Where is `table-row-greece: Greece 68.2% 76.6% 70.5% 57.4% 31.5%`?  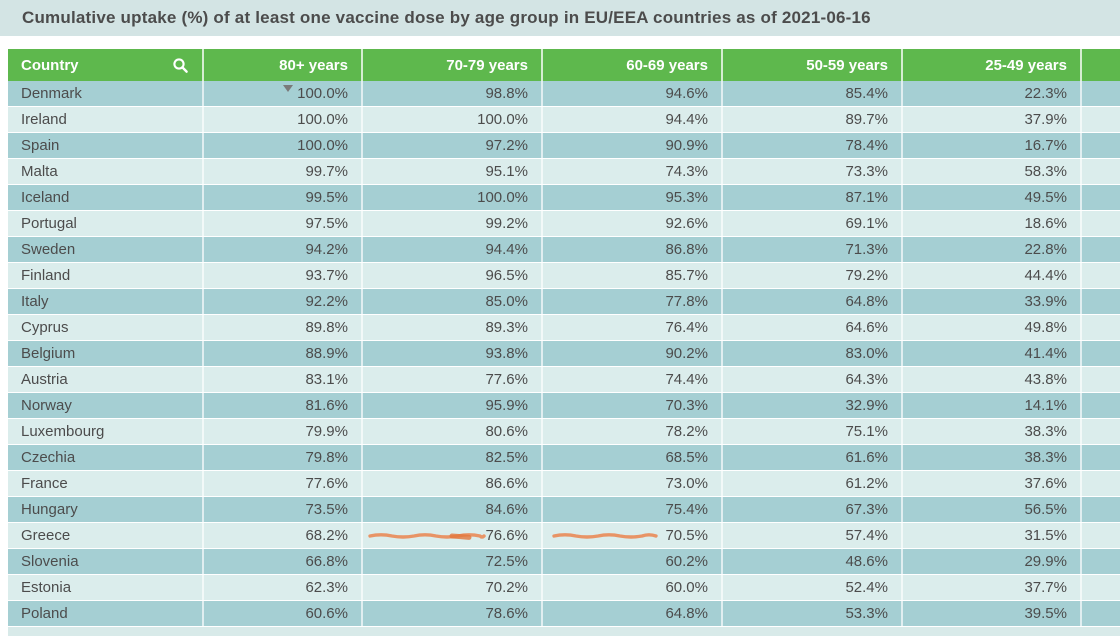 table-row-greece: Greece 68.2% 76.6% 70.5% 57.4% 31.5% is located at coordinates (564, 536).